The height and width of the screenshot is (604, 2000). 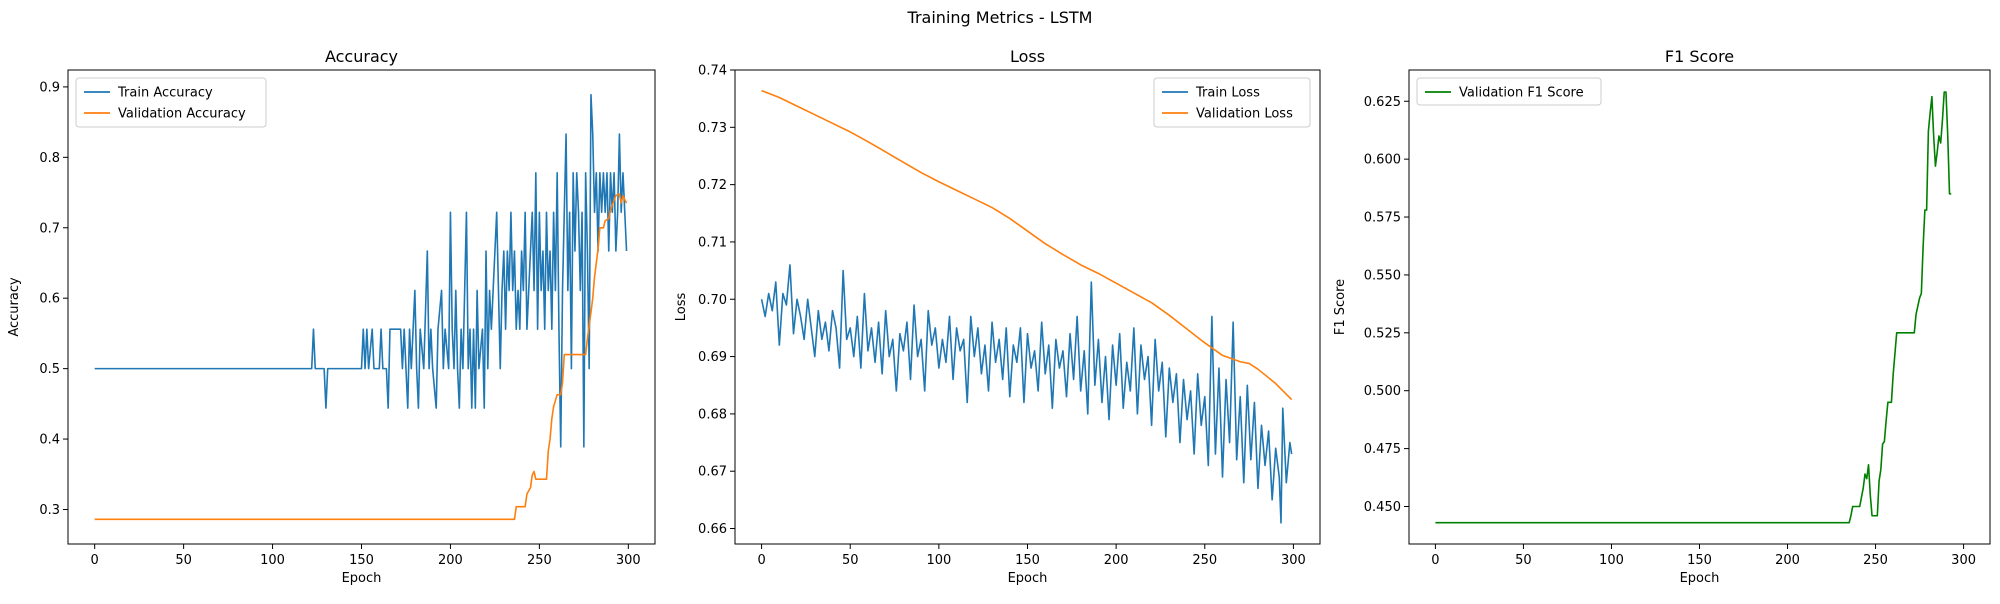 What do you see at coordinates (49, 228) in the screenshot?
I see `y-tick-label: 0.7` at bounding box center [49, 228].